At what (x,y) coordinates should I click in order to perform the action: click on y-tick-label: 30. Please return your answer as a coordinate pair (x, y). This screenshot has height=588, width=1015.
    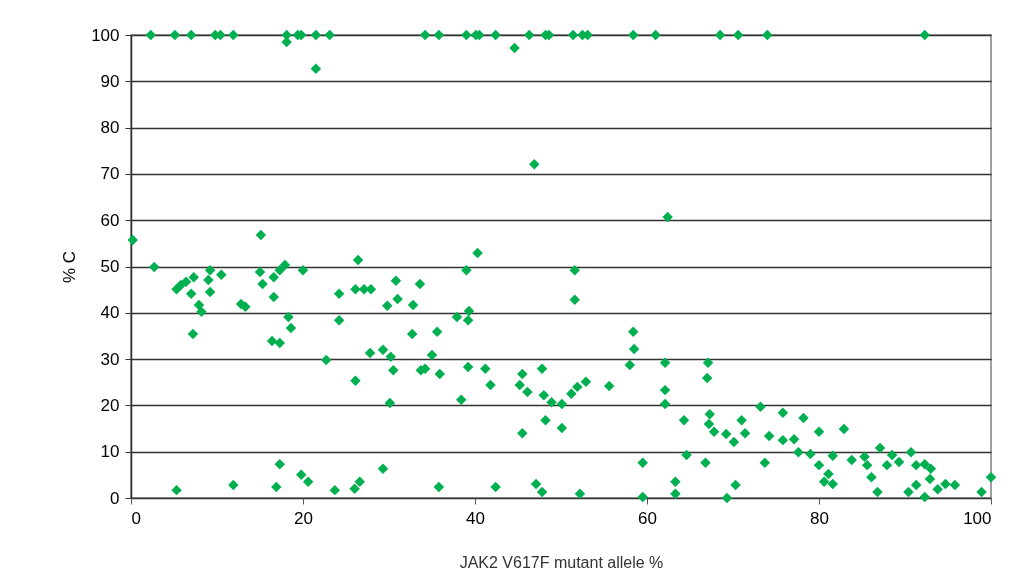
    Looking at the image, I should click on (110, 359).